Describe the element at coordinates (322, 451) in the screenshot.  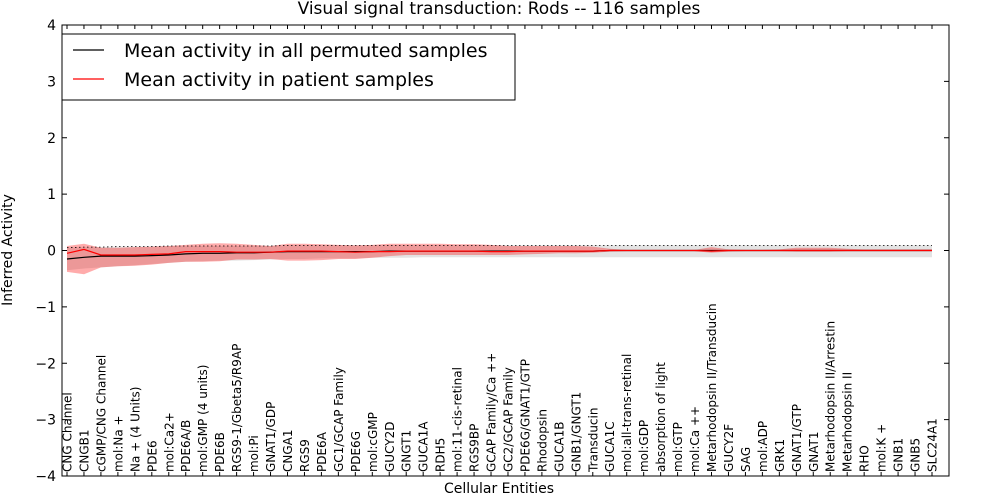
I see `x-tick-label: PDE6A` at that location.